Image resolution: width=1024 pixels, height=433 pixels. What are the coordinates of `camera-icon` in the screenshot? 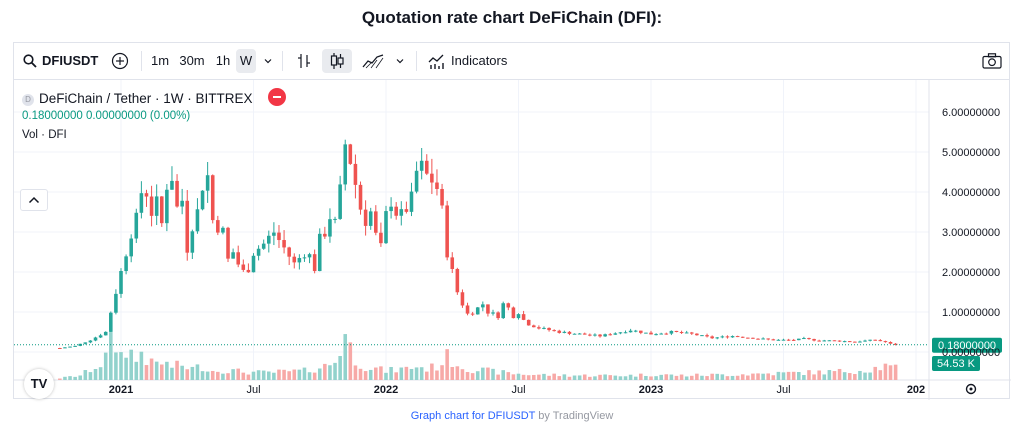 It's located at (992, 61).